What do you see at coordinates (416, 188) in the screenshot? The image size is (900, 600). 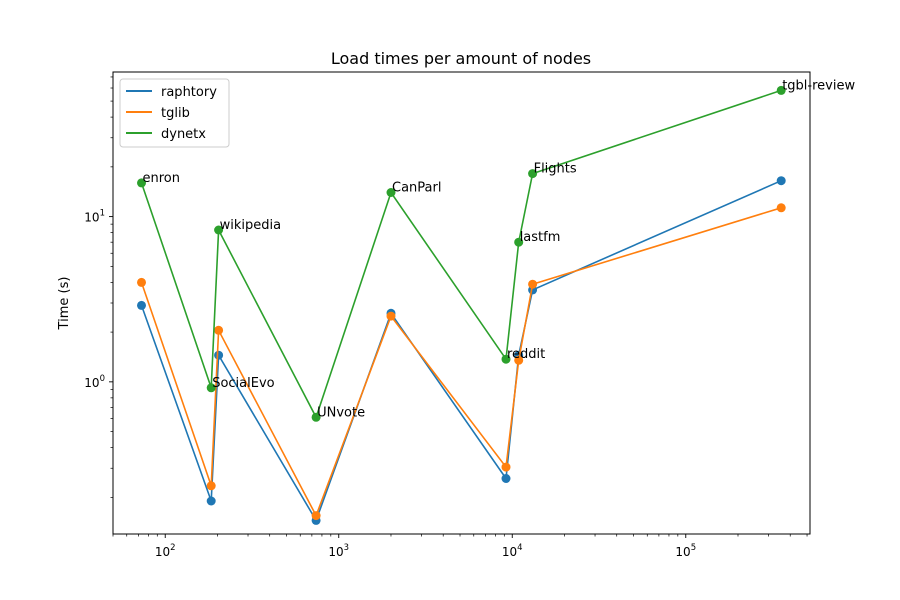 I see `dataset-label: CanParl` at bounding box center [416, 188].